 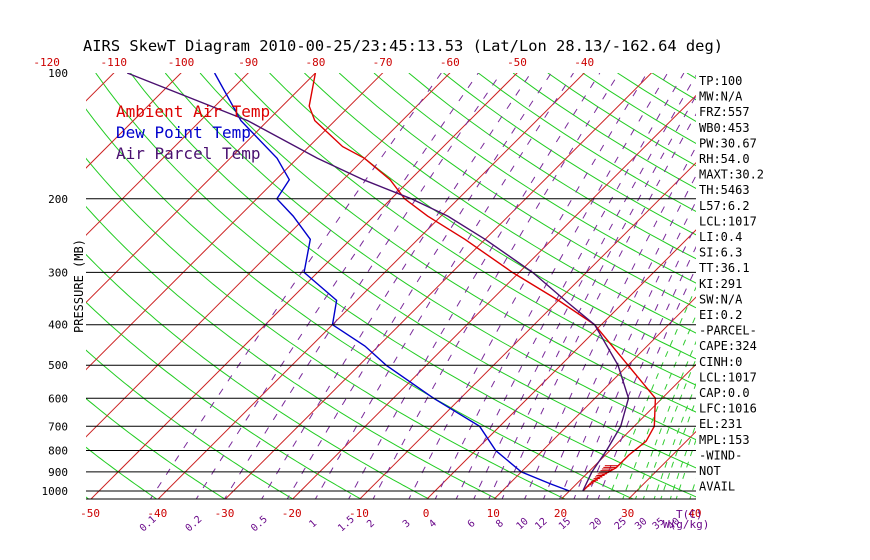 I want to click on mixing-ratio-unit: W(g/kg), so click(x=686, y=524).